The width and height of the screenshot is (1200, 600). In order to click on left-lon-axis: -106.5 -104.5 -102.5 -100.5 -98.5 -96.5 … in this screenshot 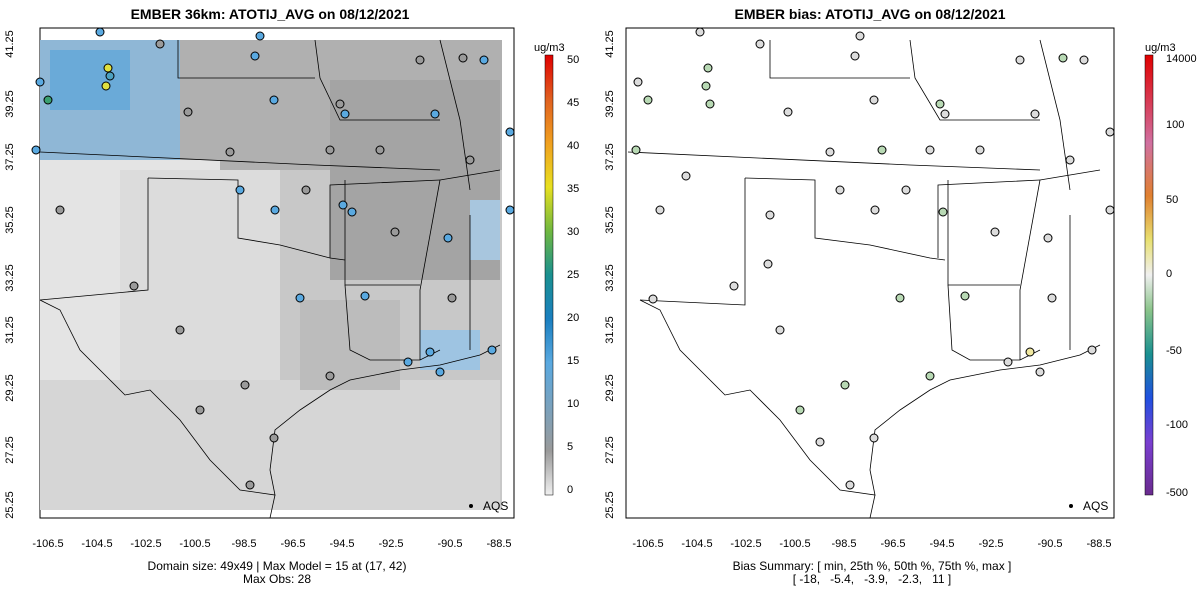, I will do `click(271, 544)`.